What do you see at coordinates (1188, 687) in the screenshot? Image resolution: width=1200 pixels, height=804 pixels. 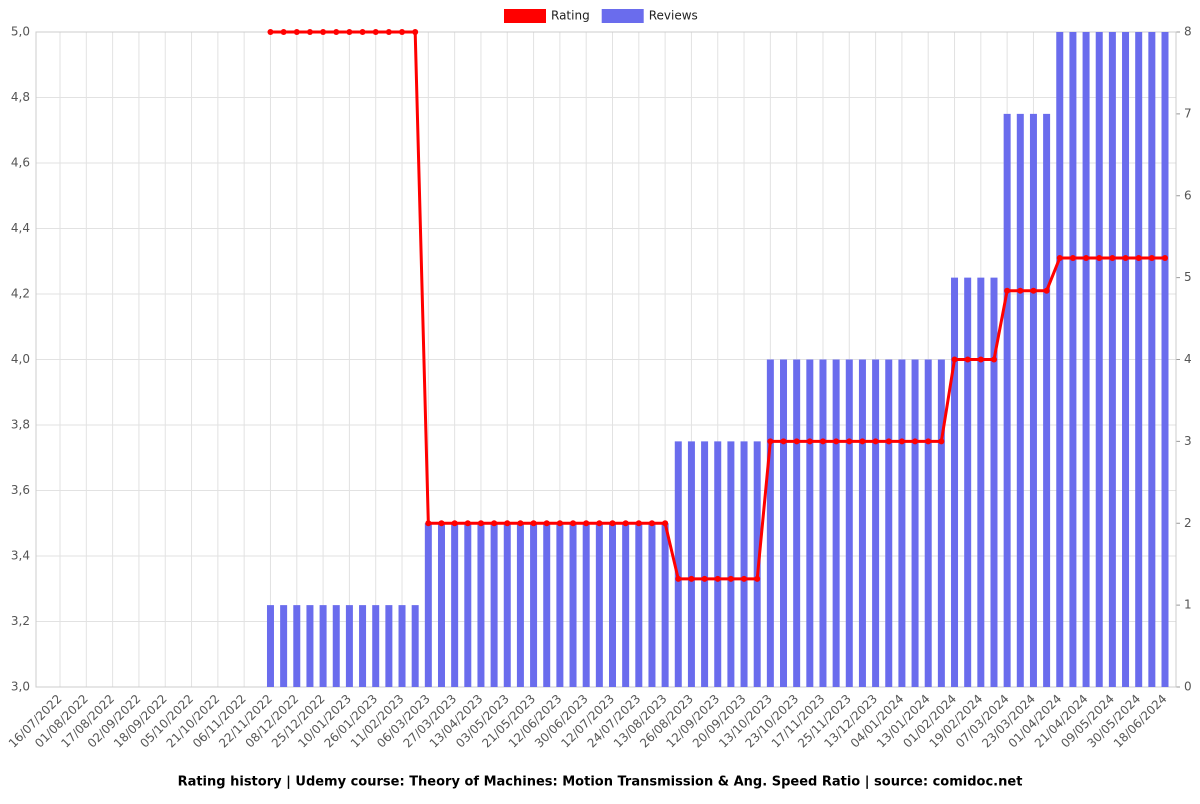 I see `y2-tick-label: 0` at bounding box center [1188, 687].